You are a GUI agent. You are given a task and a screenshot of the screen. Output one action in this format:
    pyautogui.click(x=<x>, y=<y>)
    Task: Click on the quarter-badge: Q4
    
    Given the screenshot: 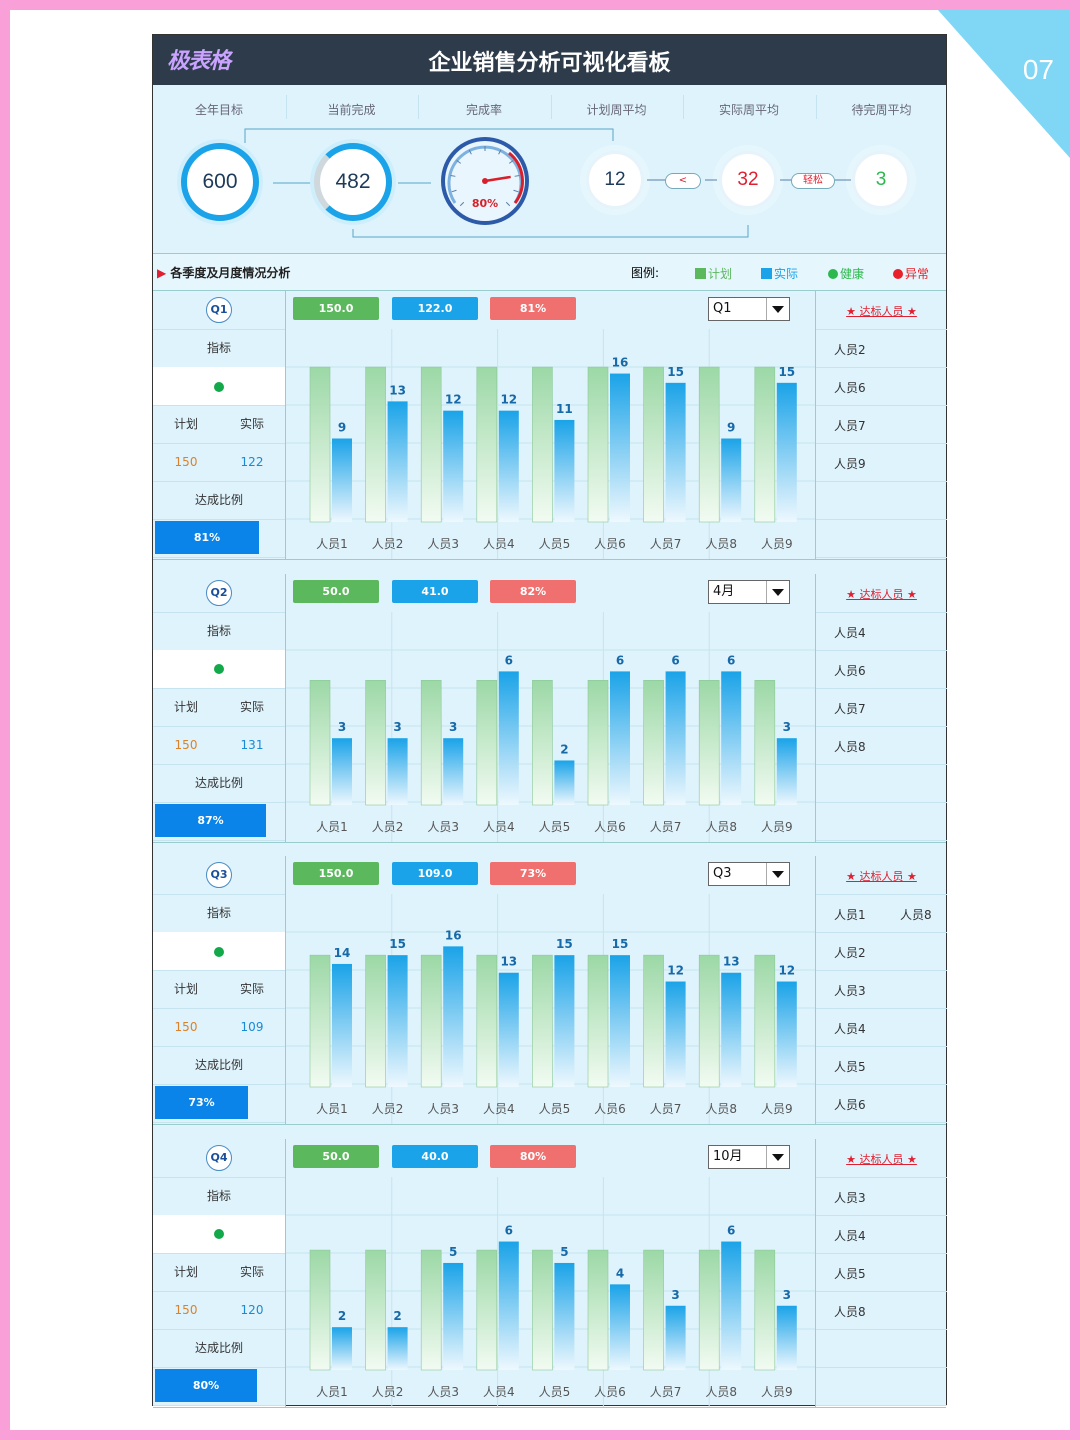 What is the action you would take?
    pyautogui.click(x=219, y=1157)
    